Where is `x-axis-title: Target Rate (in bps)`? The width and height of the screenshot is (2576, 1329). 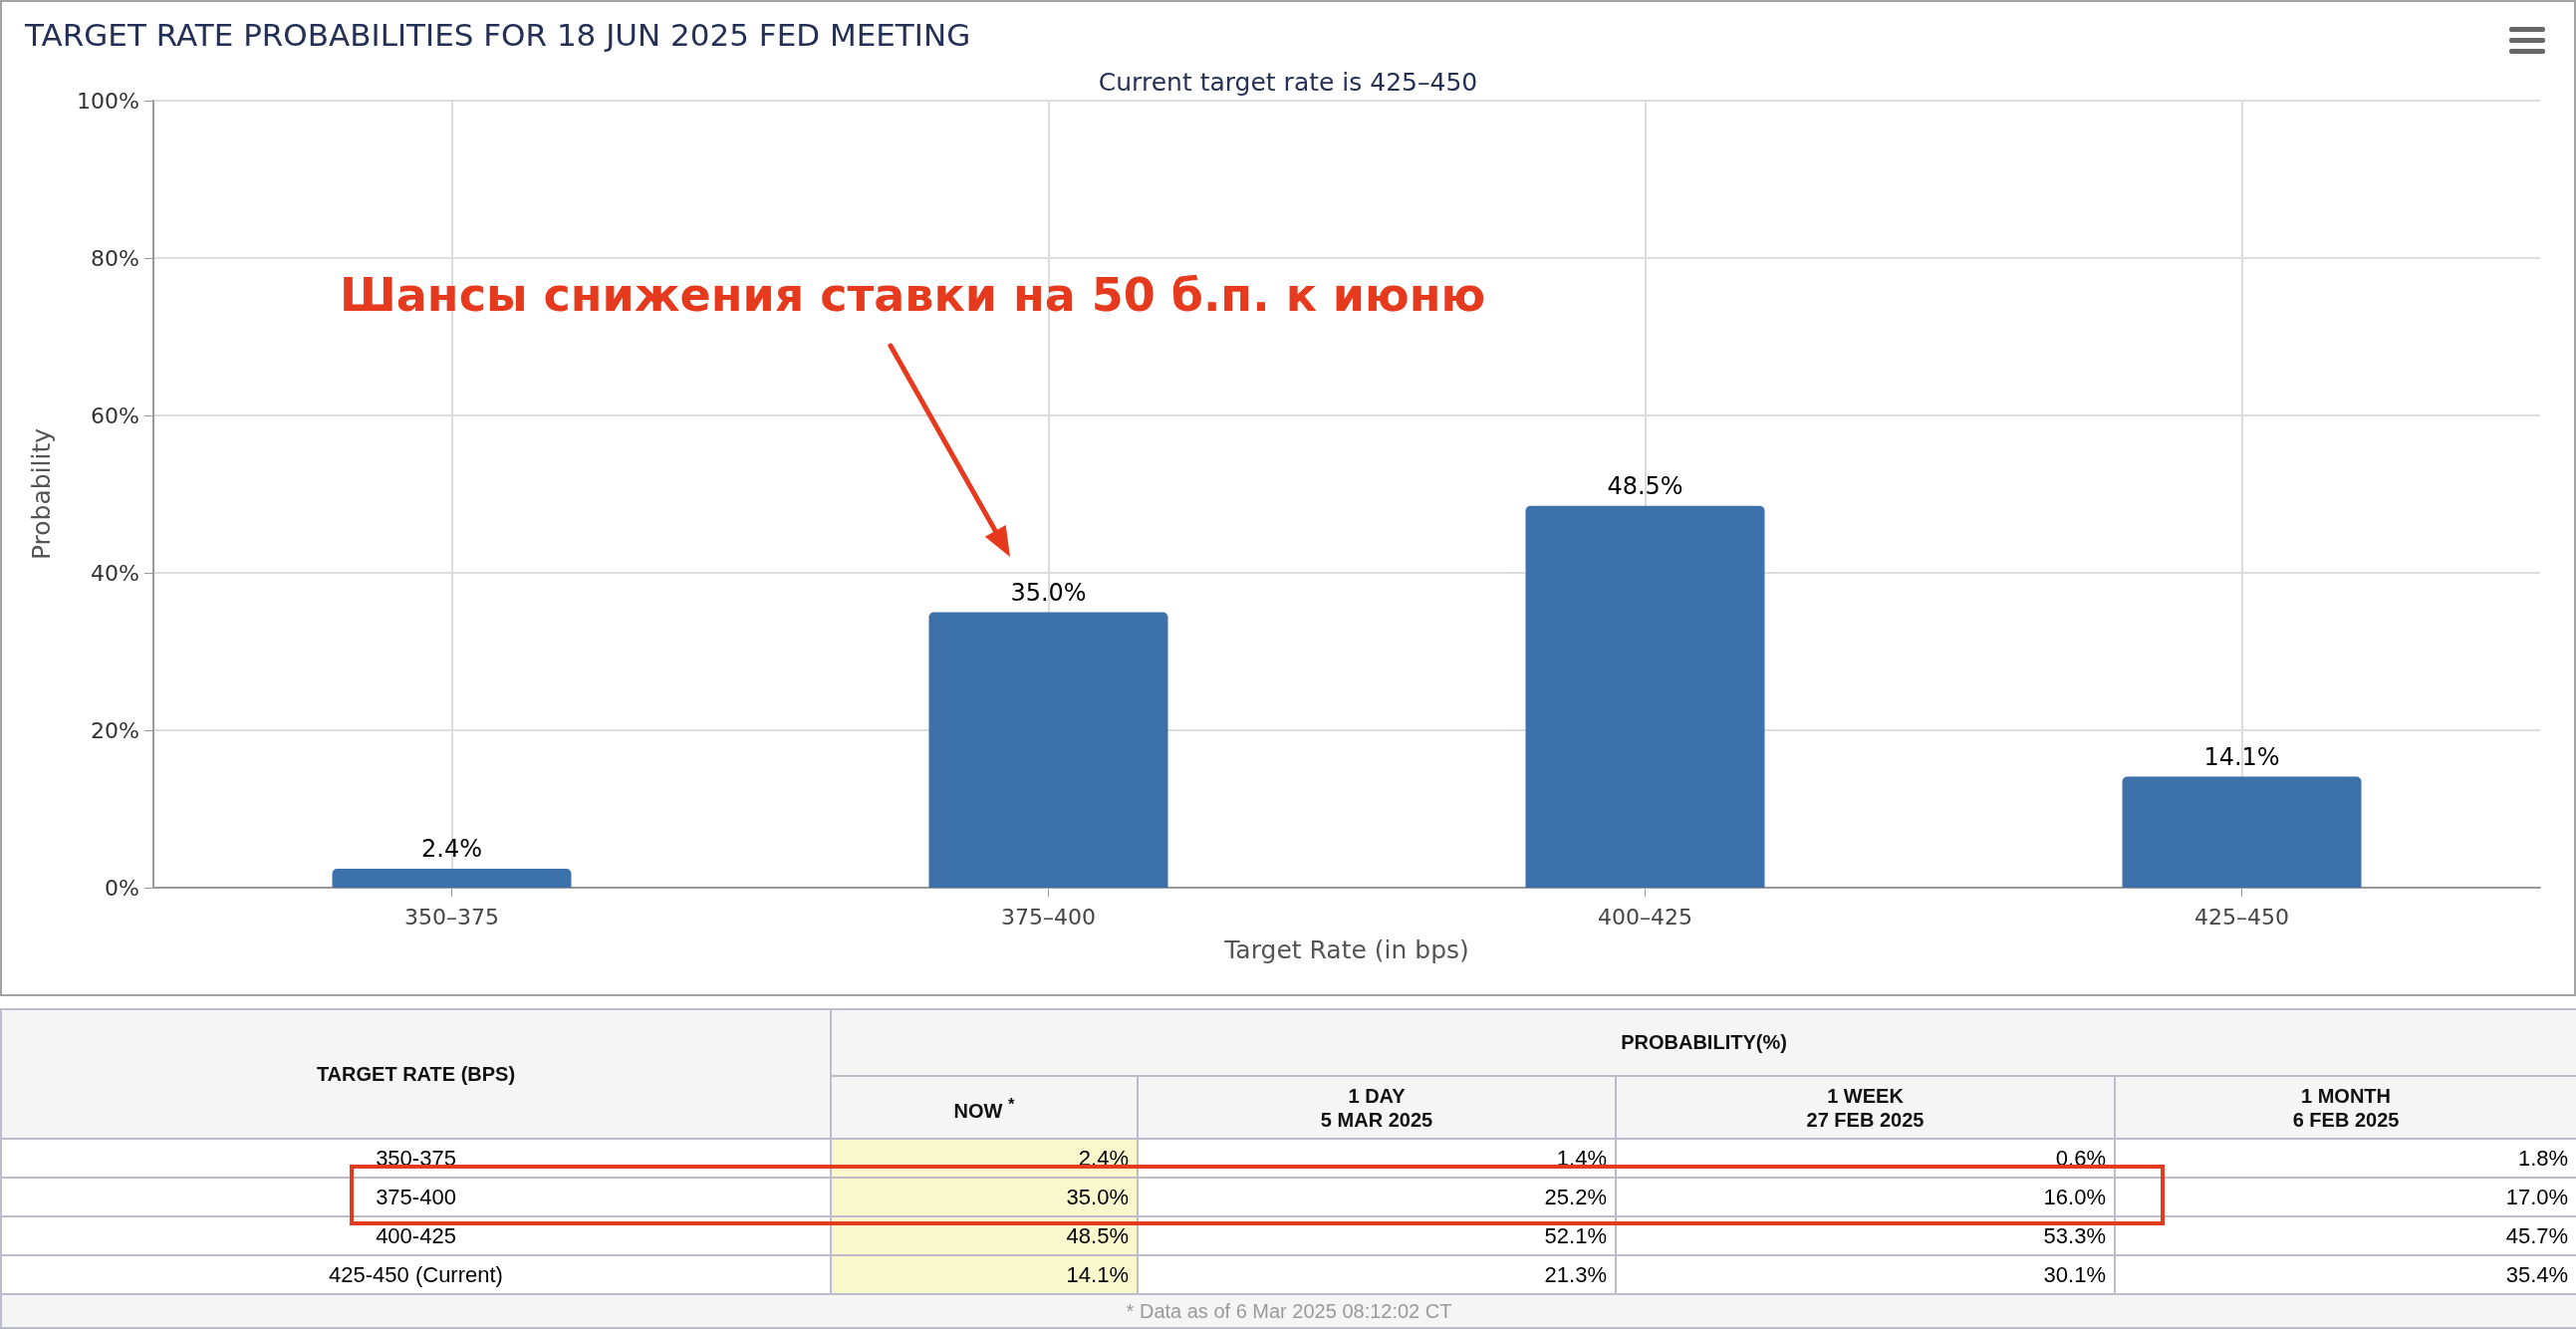 x-axis-title: Target Rate (in bps) is located at coordinates (1346, 949).